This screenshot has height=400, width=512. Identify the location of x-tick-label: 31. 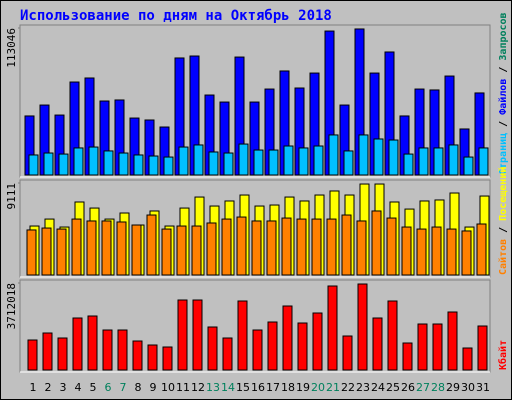
(483, 387).